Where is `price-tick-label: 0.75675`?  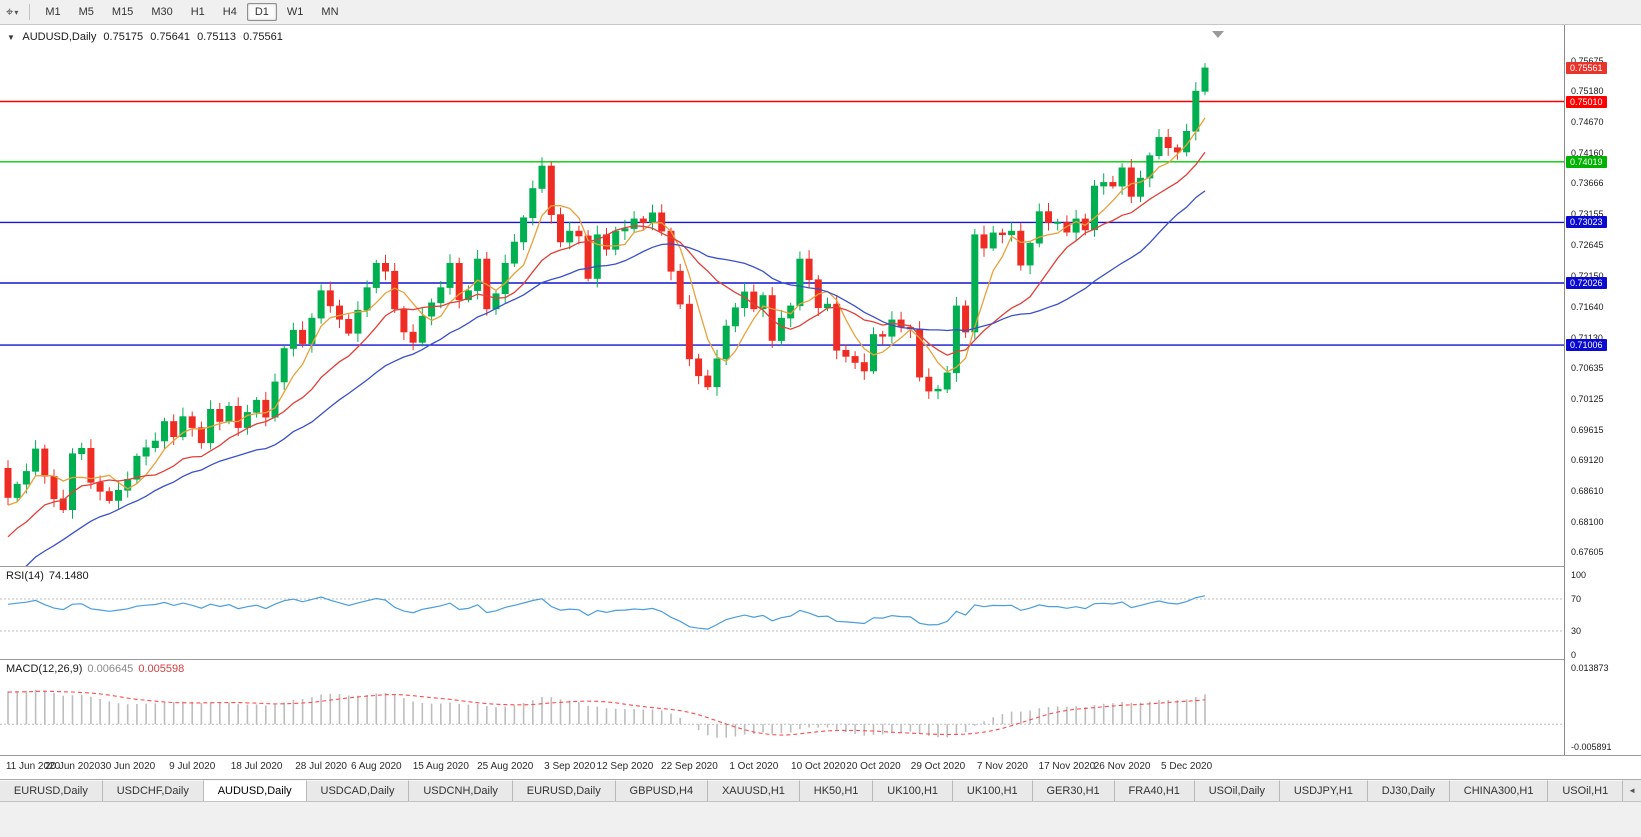
price-tick-label: 0.75675 is located at coordinates (1587, 61).